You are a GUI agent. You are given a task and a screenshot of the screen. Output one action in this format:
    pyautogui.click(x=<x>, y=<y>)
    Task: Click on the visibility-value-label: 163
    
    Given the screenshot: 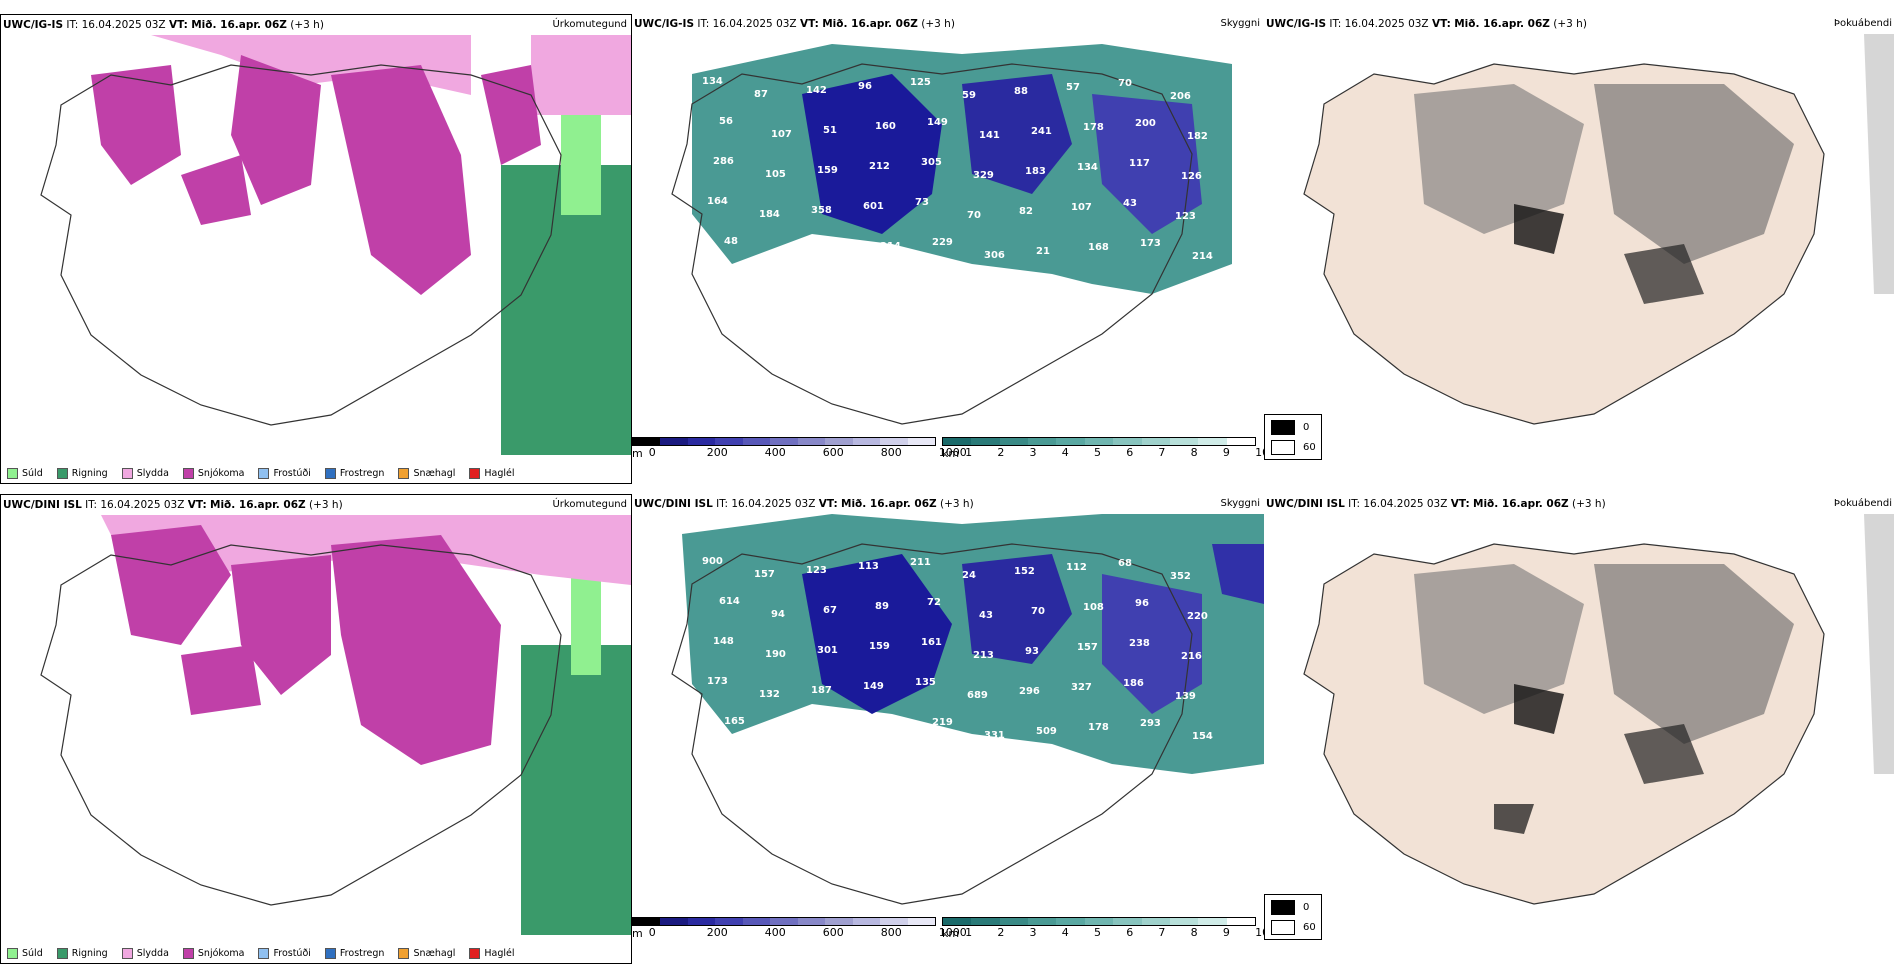 What is the action you would take?
    pyautogui.click(x=780, y=294)
    